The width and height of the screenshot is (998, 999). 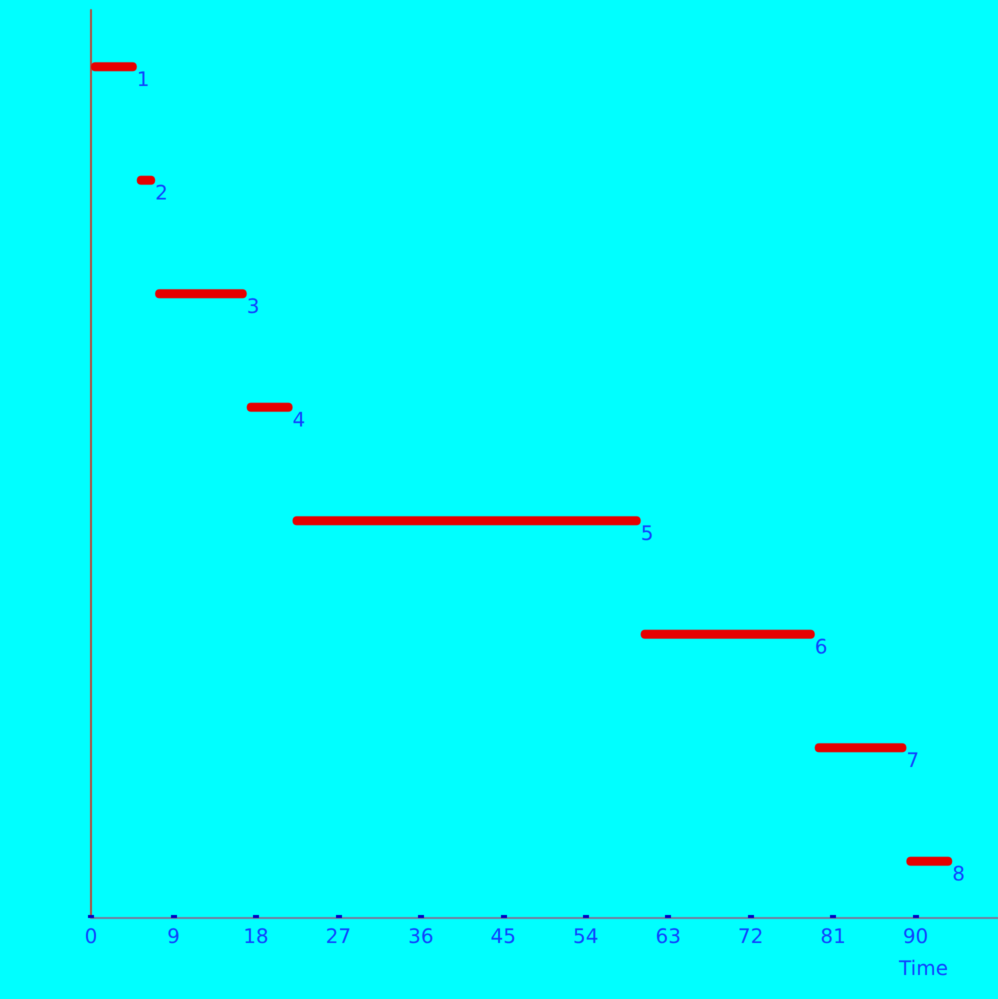 I want to click on y-tick-label: 6, so click(x=821, y=646).